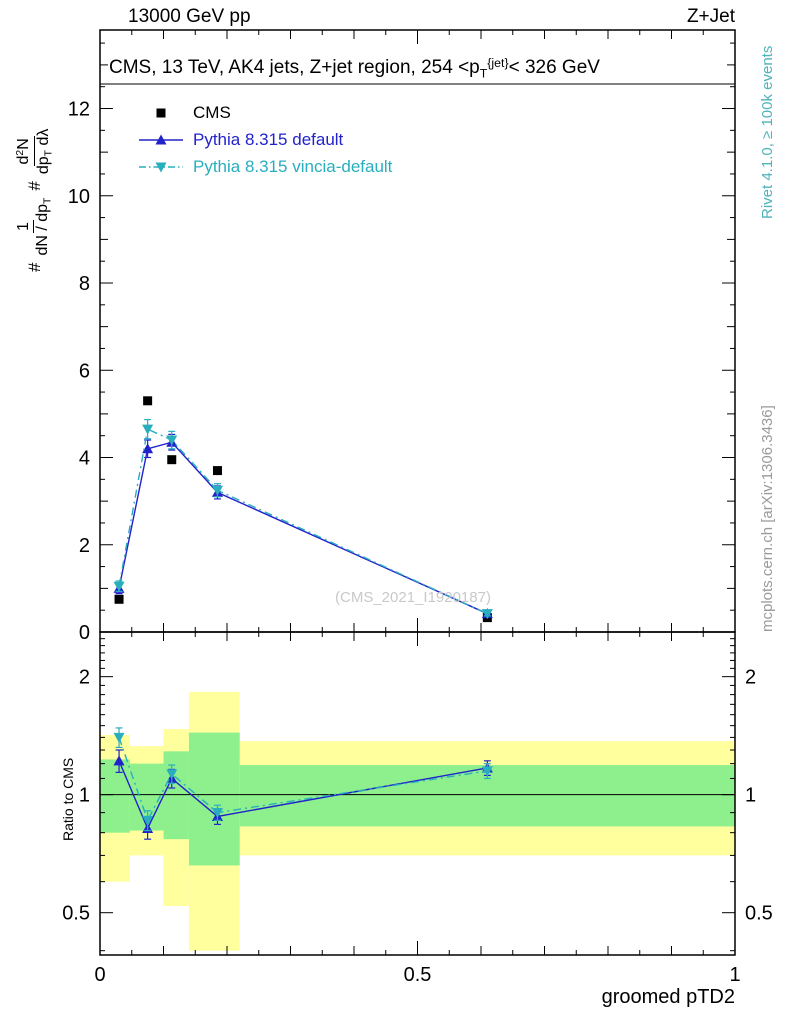 This screenshot has width=786, height=1024. Describe the element at coordinates (413, 597) in the screenshot. I see `analysis-watermark: (CMS_2021_I1920187)` at that location.